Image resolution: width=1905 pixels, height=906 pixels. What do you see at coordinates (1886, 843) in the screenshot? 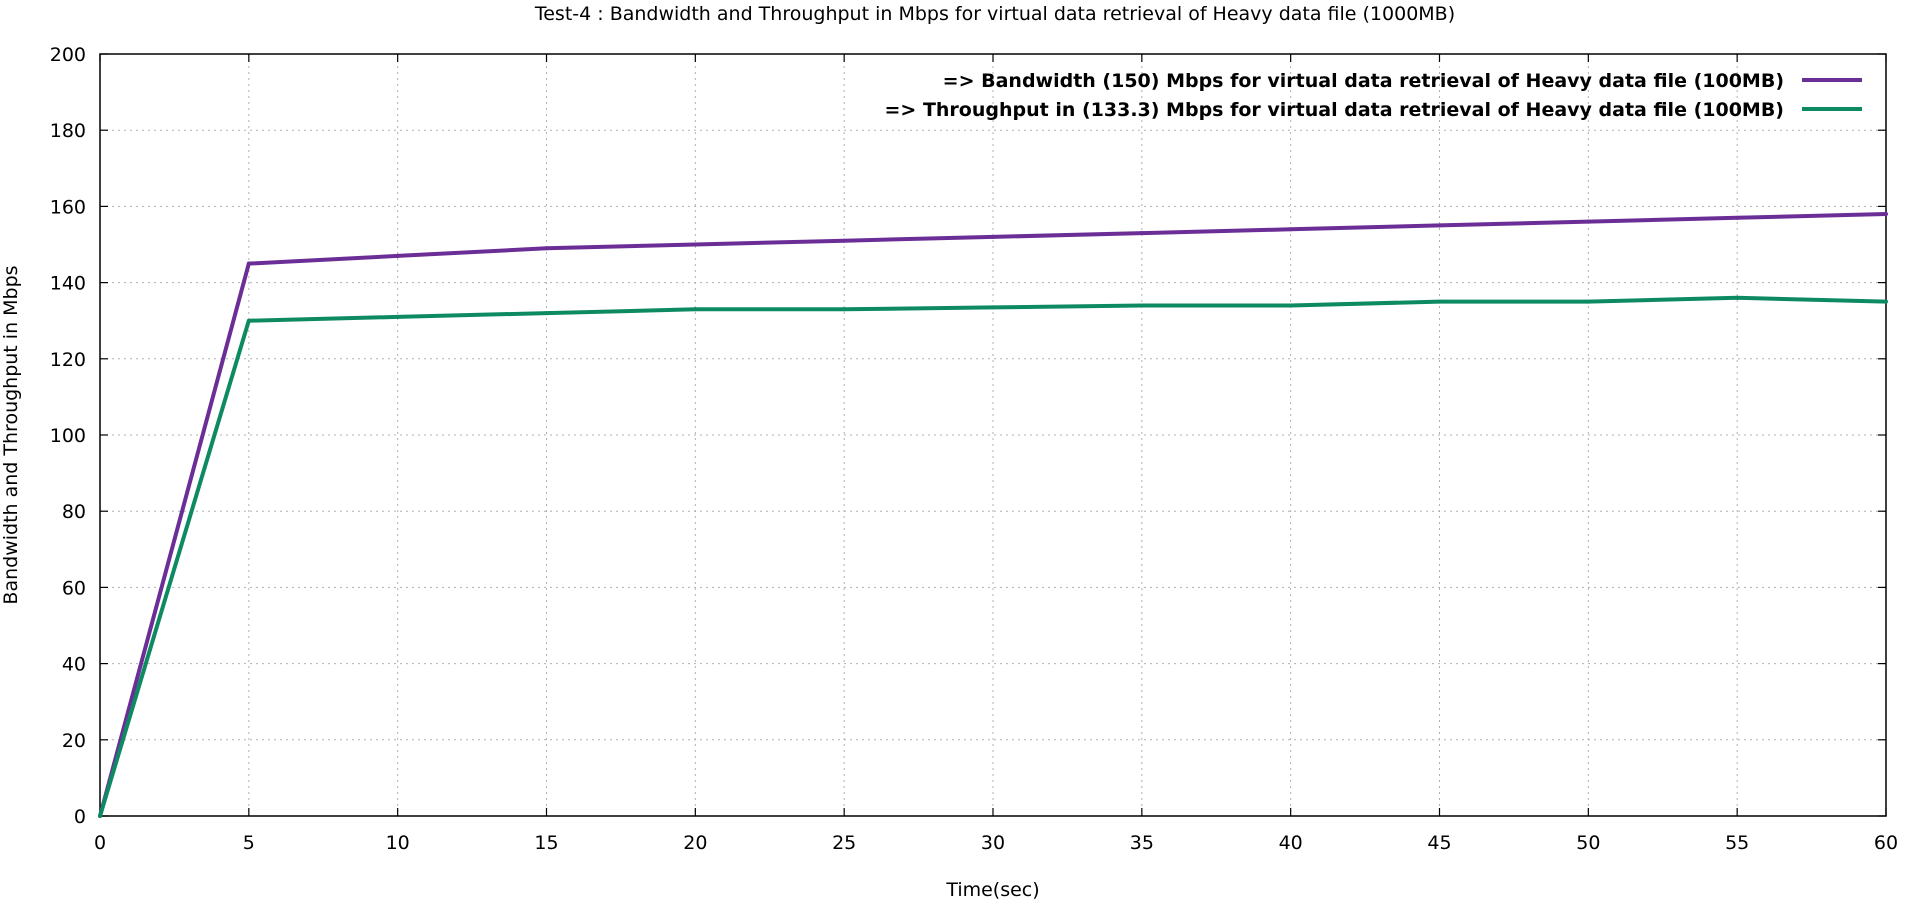
I see `x-tick-label: 60` at bounding box center [1886, 843].